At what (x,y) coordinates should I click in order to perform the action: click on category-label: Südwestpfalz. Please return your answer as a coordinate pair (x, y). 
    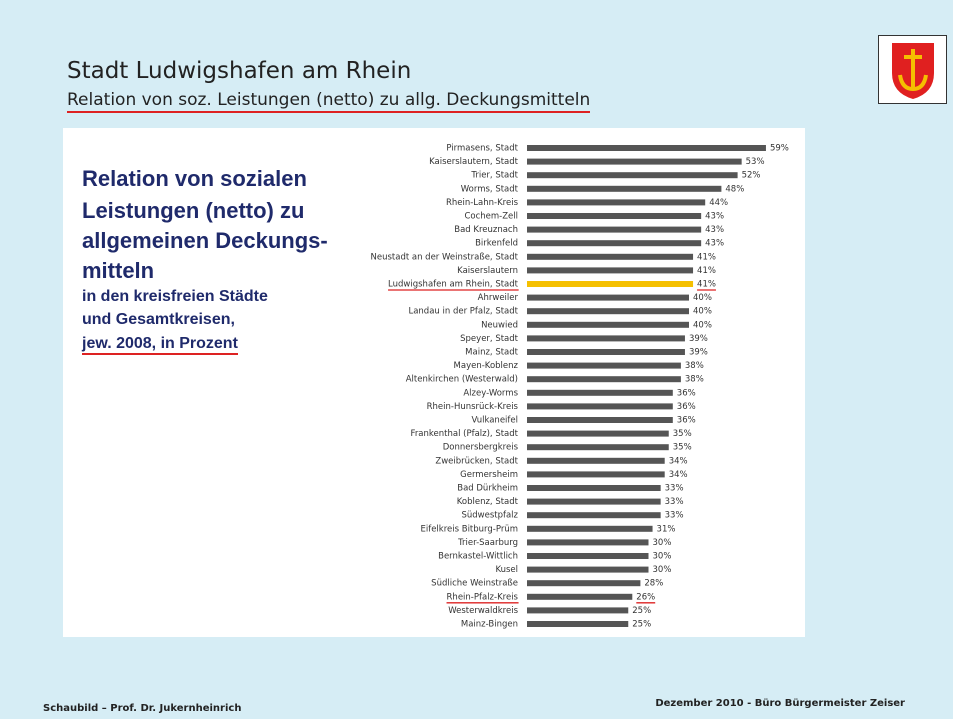
    Looking at the image, I should click on (489, 516).